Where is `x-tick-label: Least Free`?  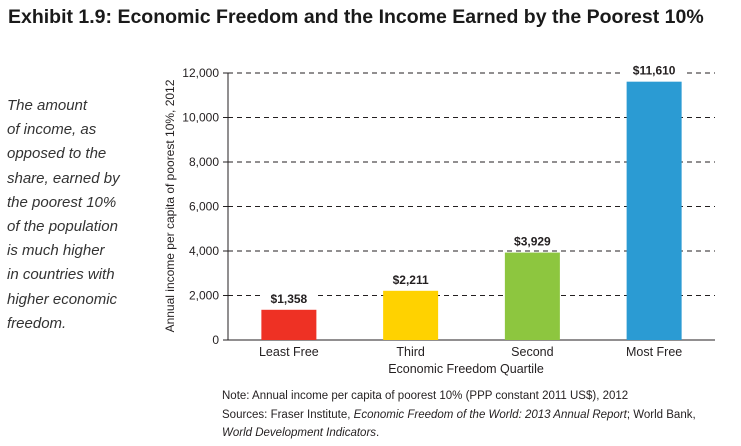
x-tick-label: Least Free is located at coordinates (289, 352).